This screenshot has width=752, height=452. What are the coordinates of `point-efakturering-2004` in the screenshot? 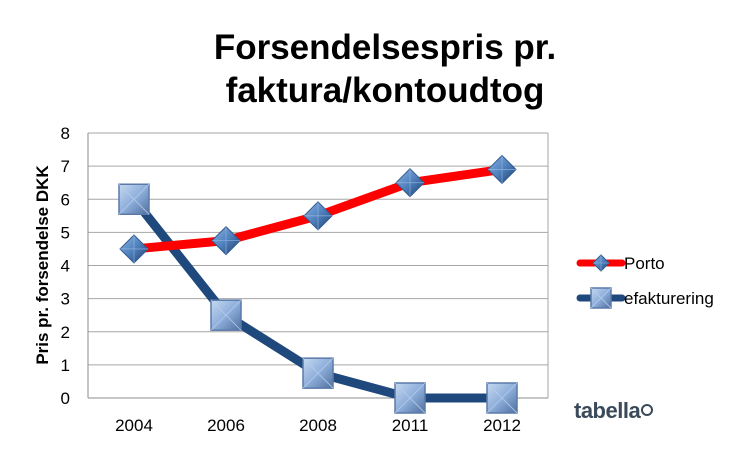 It's located at (134, 199).